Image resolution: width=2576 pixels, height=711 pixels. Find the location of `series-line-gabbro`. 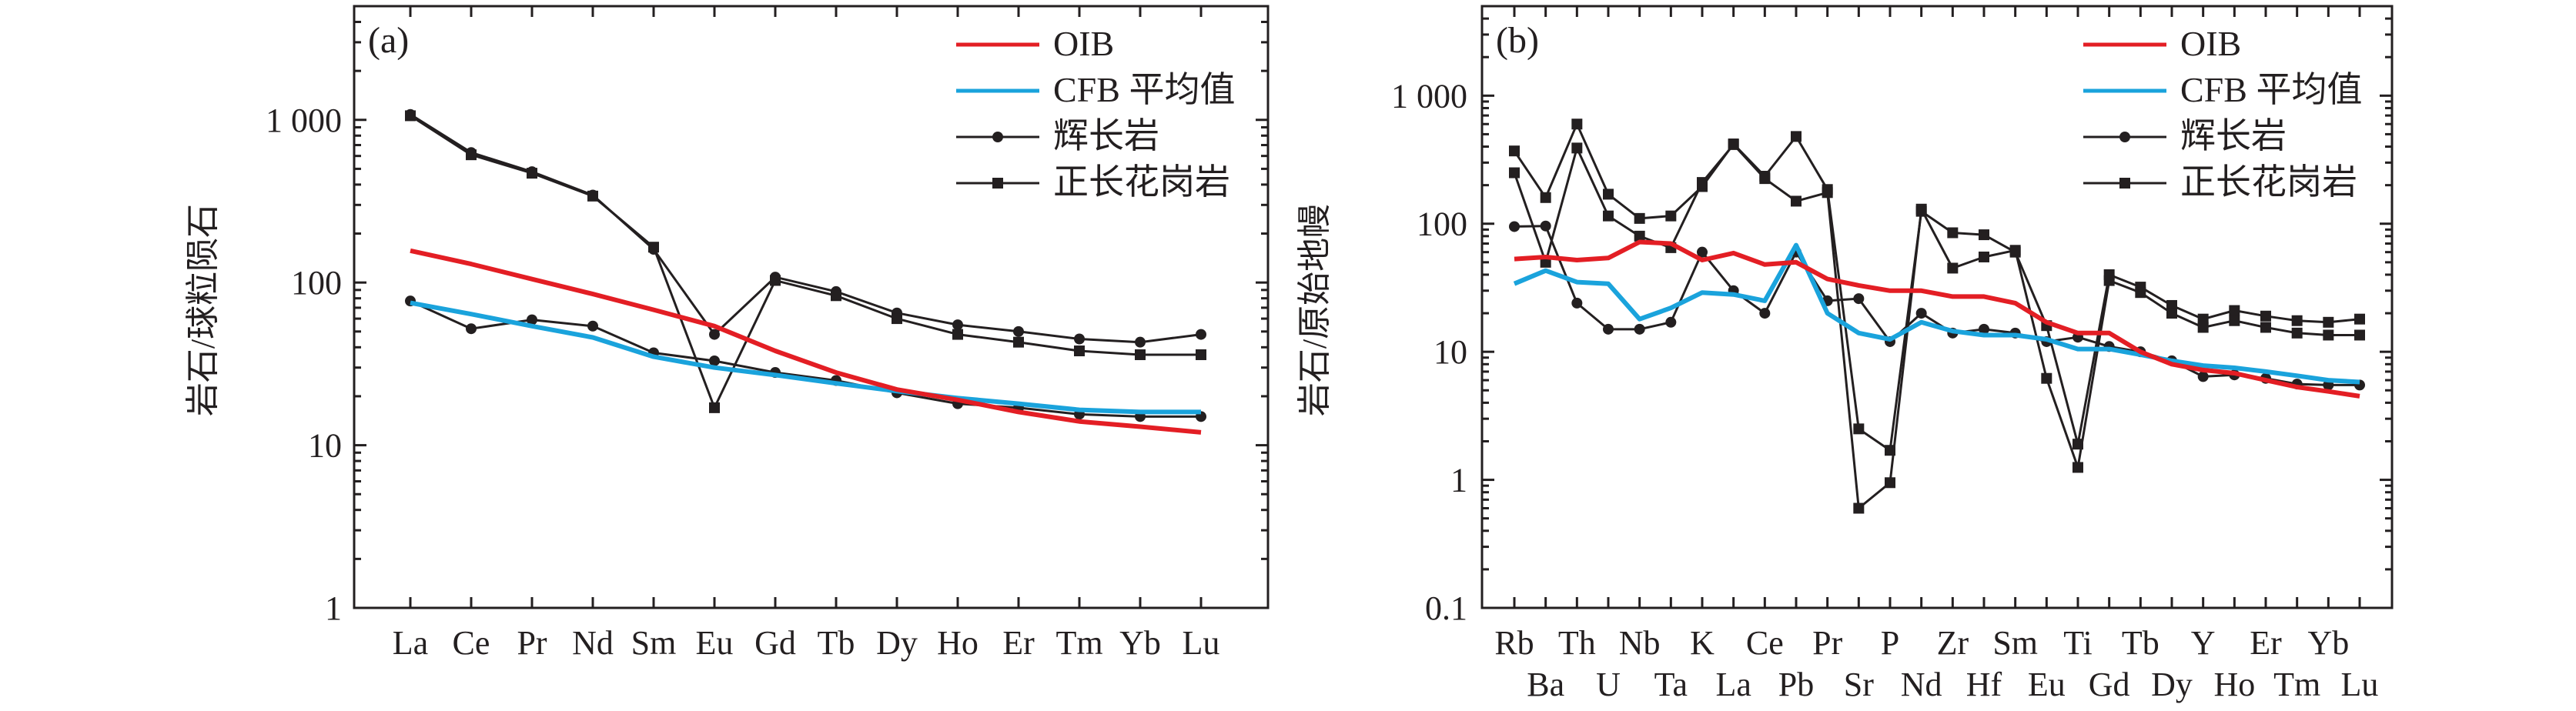

series-line-gabbro is located at coordinates (1937, 305).